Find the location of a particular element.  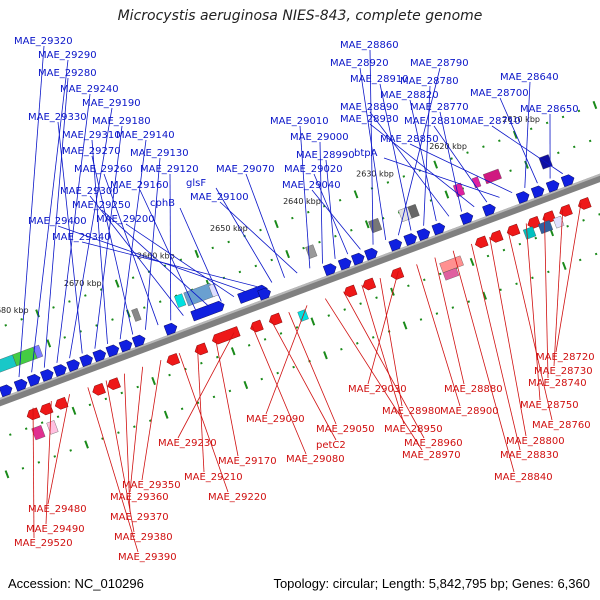

forward-gene-label: MAE_29250 is located at coordinates (101, 205).